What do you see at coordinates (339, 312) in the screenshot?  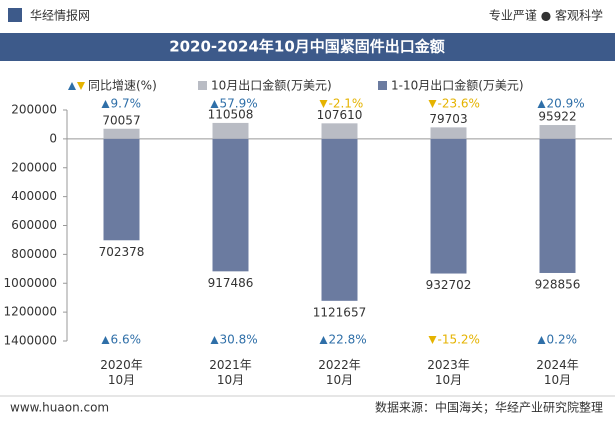 I see `value-label: 1121657` at bounding box center [339, 312].